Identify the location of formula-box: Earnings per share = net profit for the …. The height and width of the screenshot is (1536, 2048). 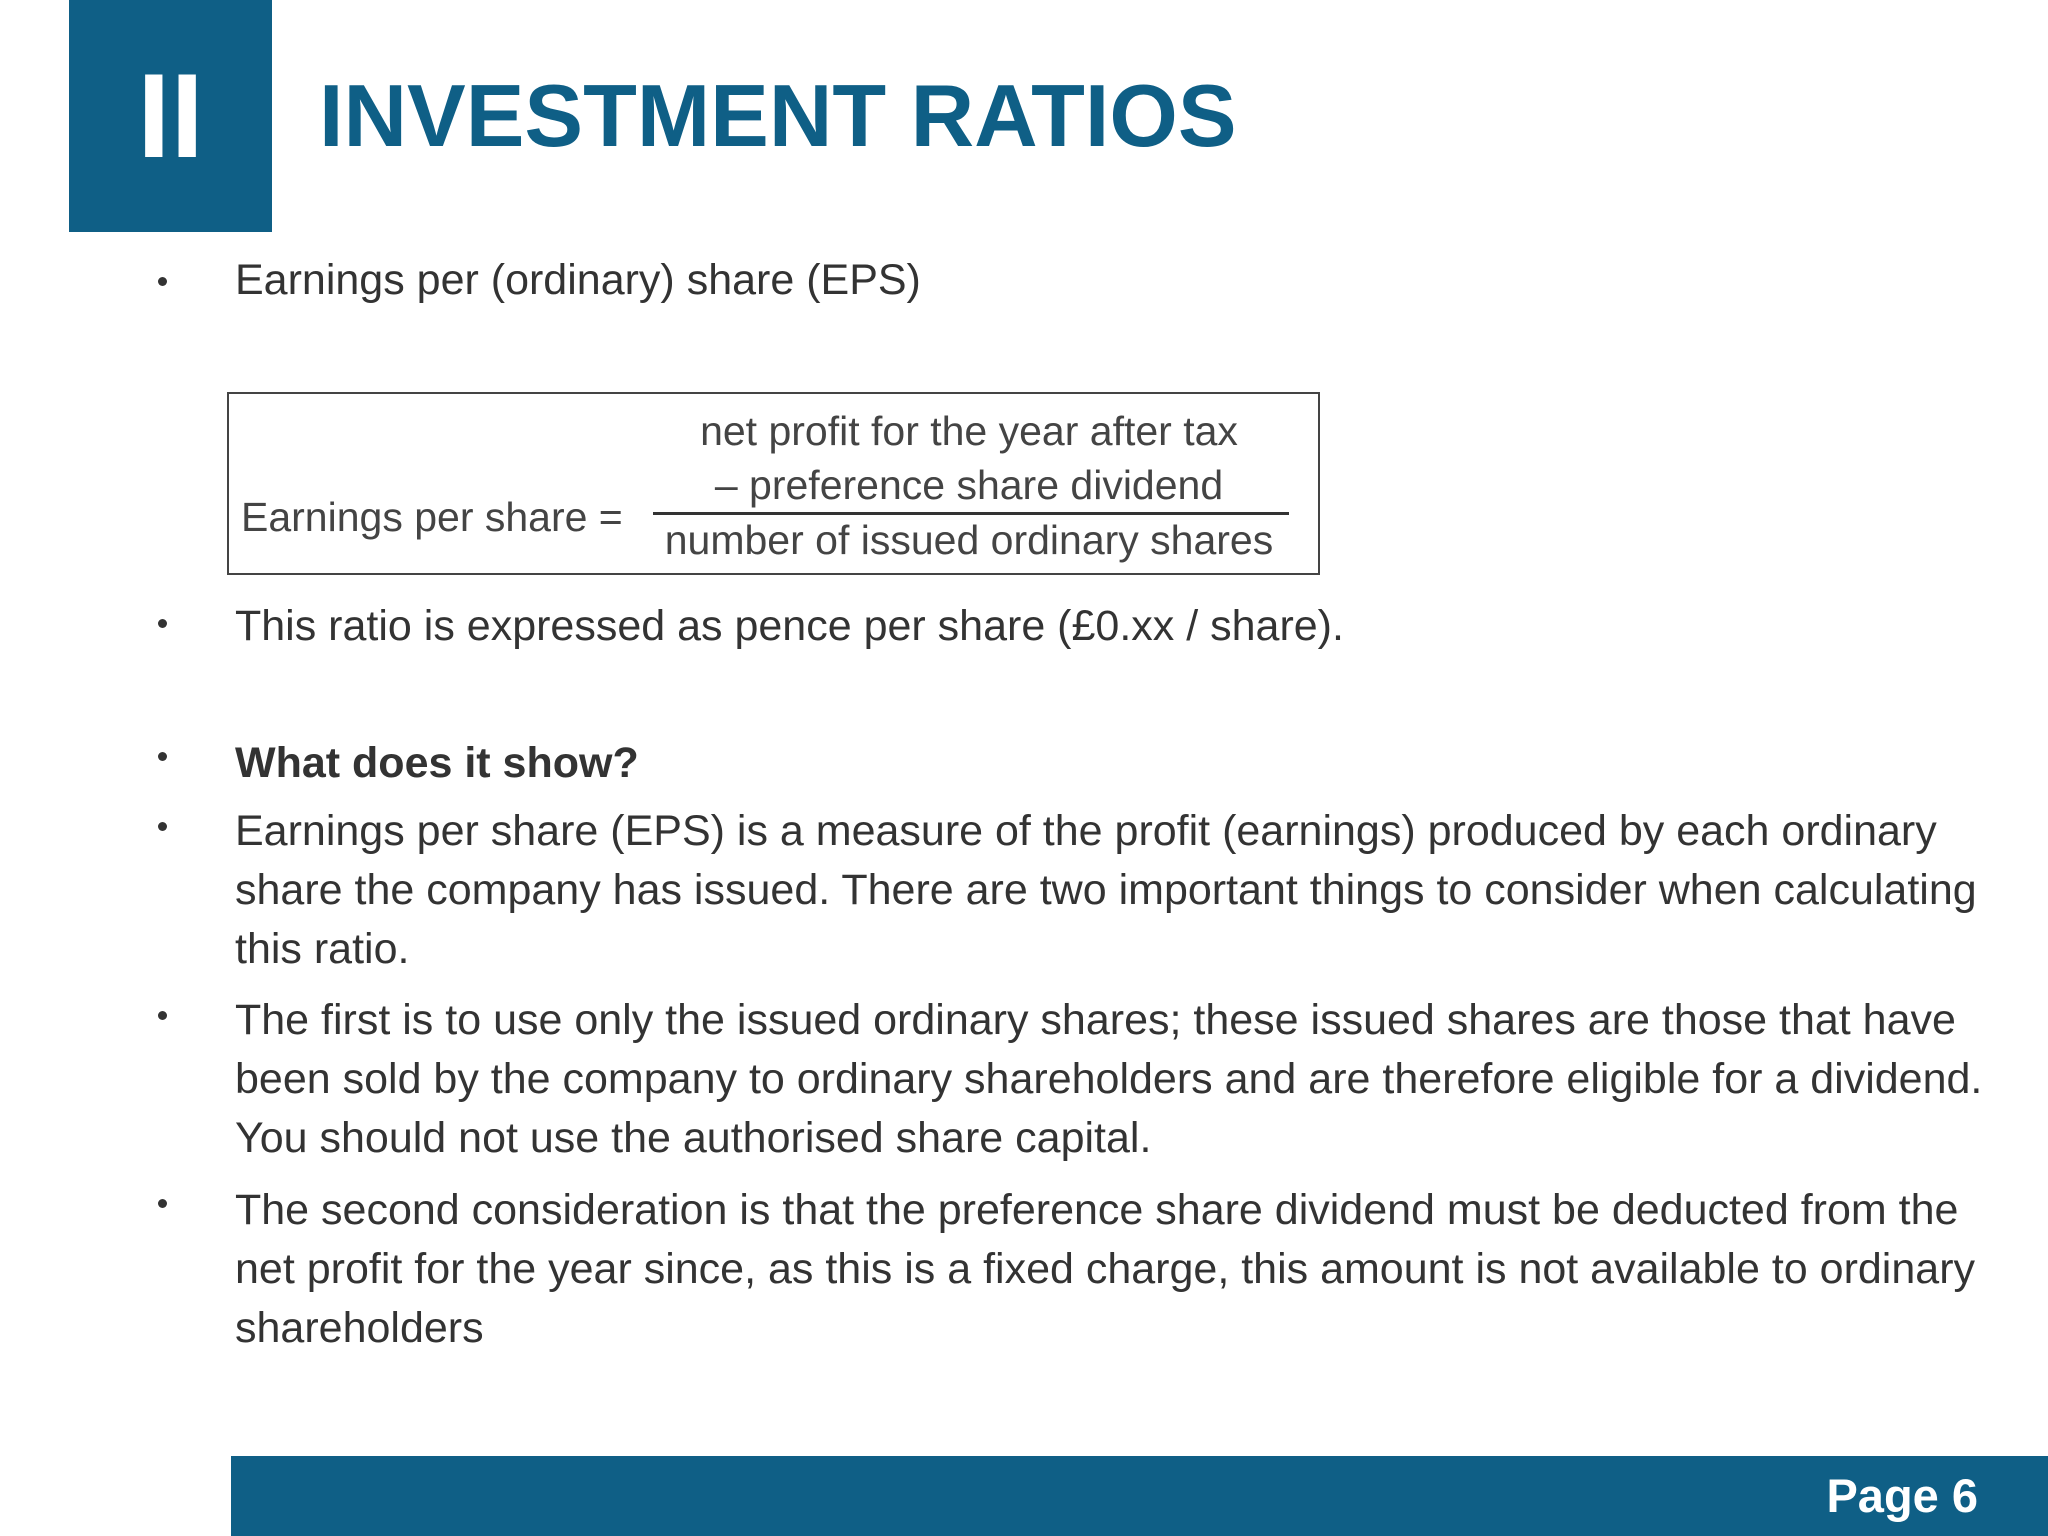
(773, 483).